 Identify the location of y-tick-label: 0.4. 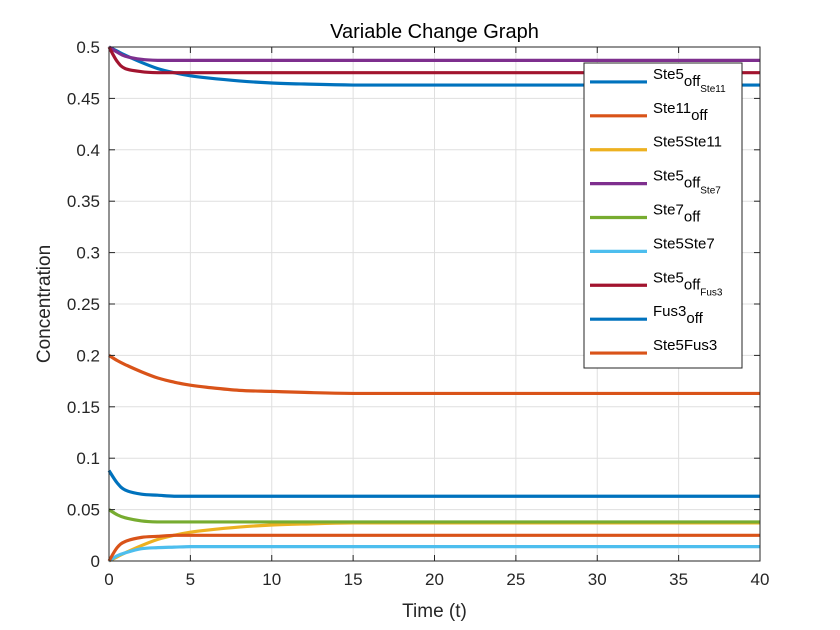
(88, 150).